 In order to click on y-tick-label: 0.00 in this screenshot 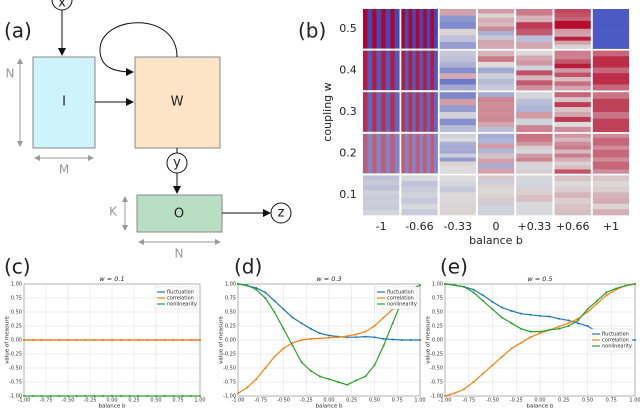, I will do `click(437, 341)`.